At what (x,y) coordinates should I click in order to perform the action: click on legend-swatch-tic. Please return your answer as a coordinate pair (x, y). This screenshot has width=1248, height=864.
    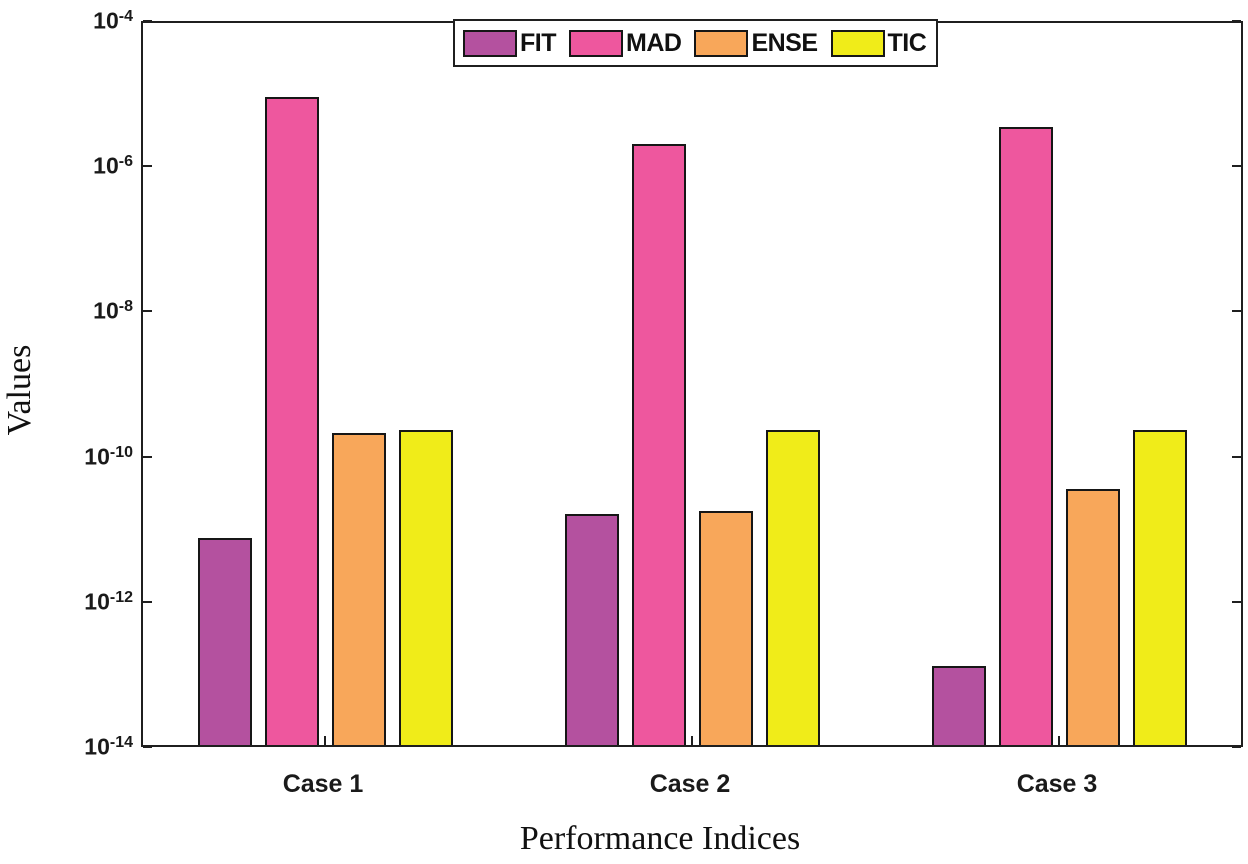
    Looking at the image, I should click on (857, 43).